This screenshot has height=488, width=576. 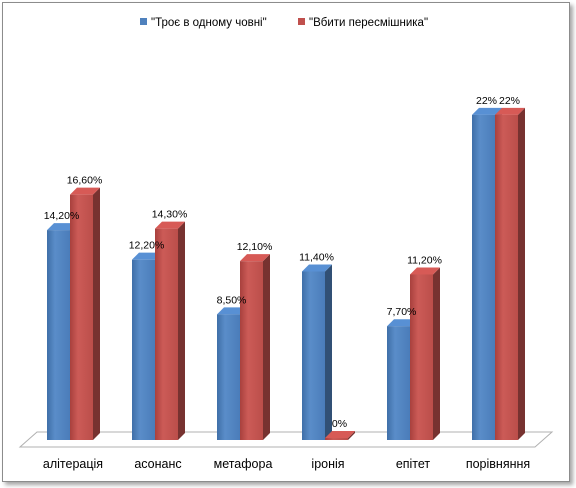 What do you see at coordinates (147, 246) in the screenshot?
I see `data-label: 12,20%` at bounding box center [147, 246].